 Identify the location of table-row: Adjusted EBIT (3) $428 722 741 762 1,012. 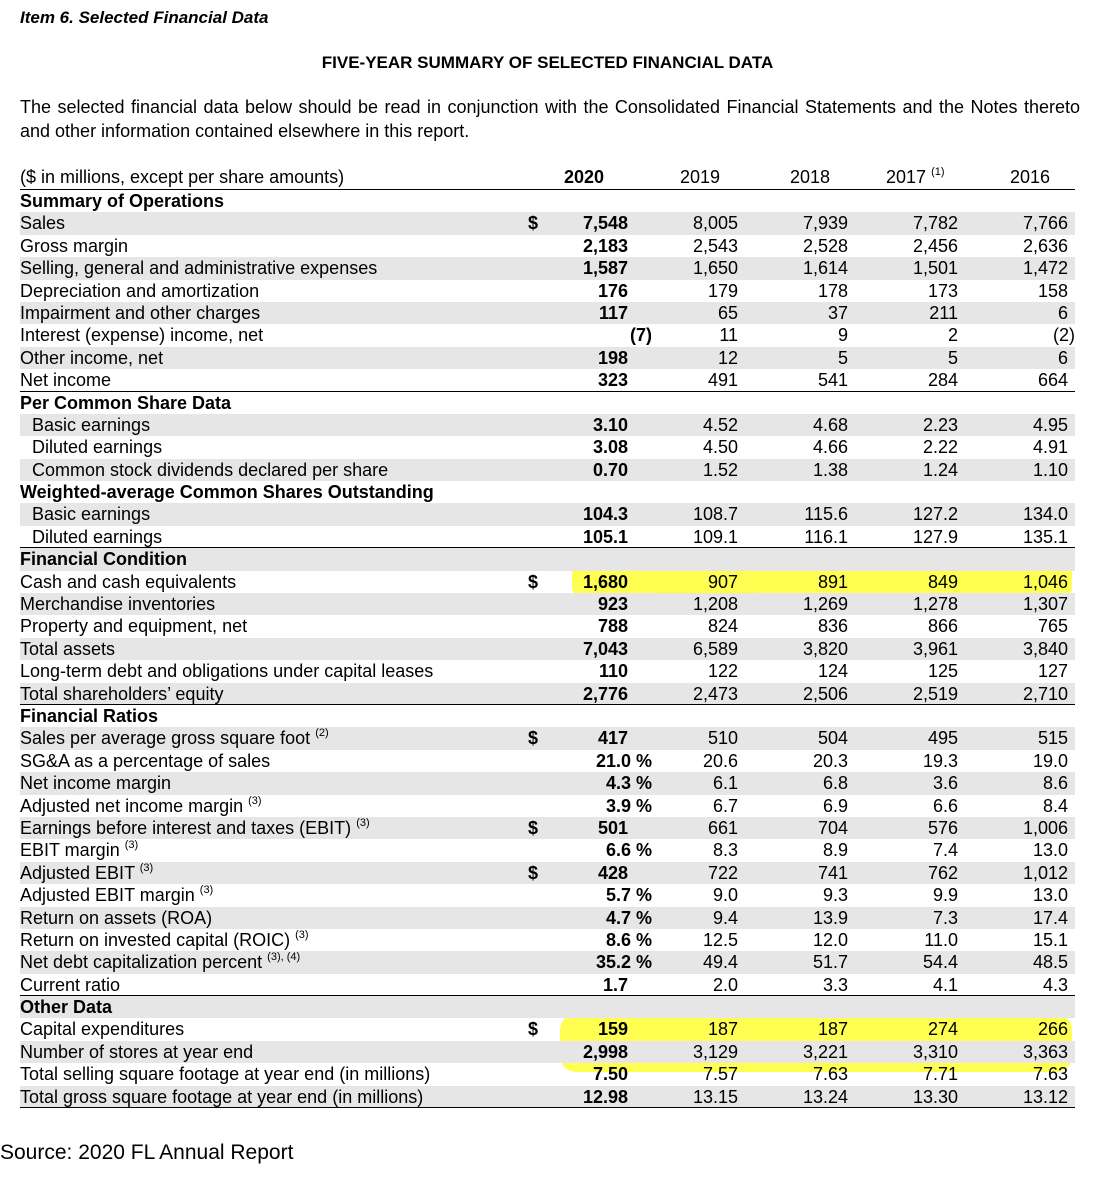
(555, 873).